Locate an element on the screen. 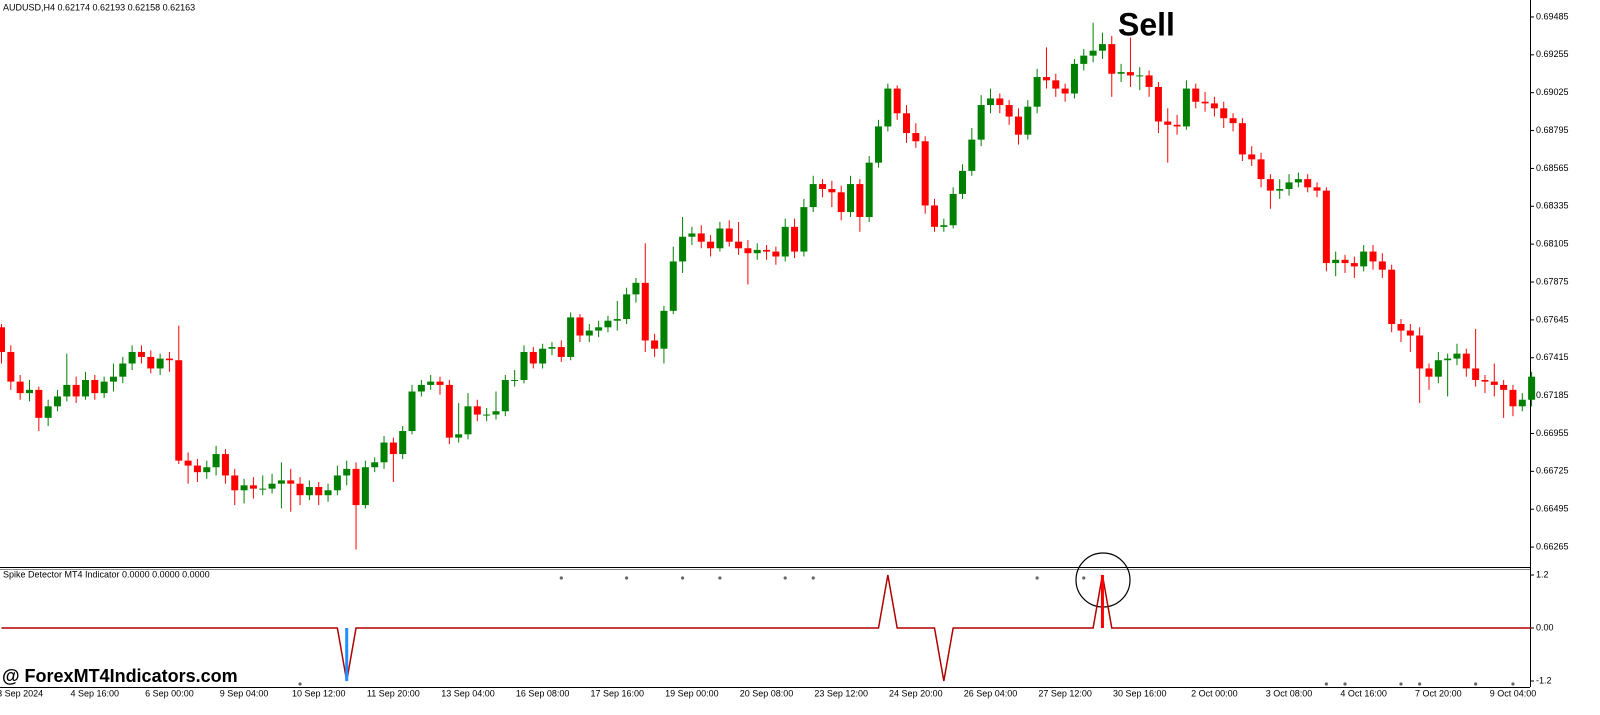 The height and width of the screenshot is (715, 1600). y-tick-label: -1.2 is located at coordinates (1544, 680).